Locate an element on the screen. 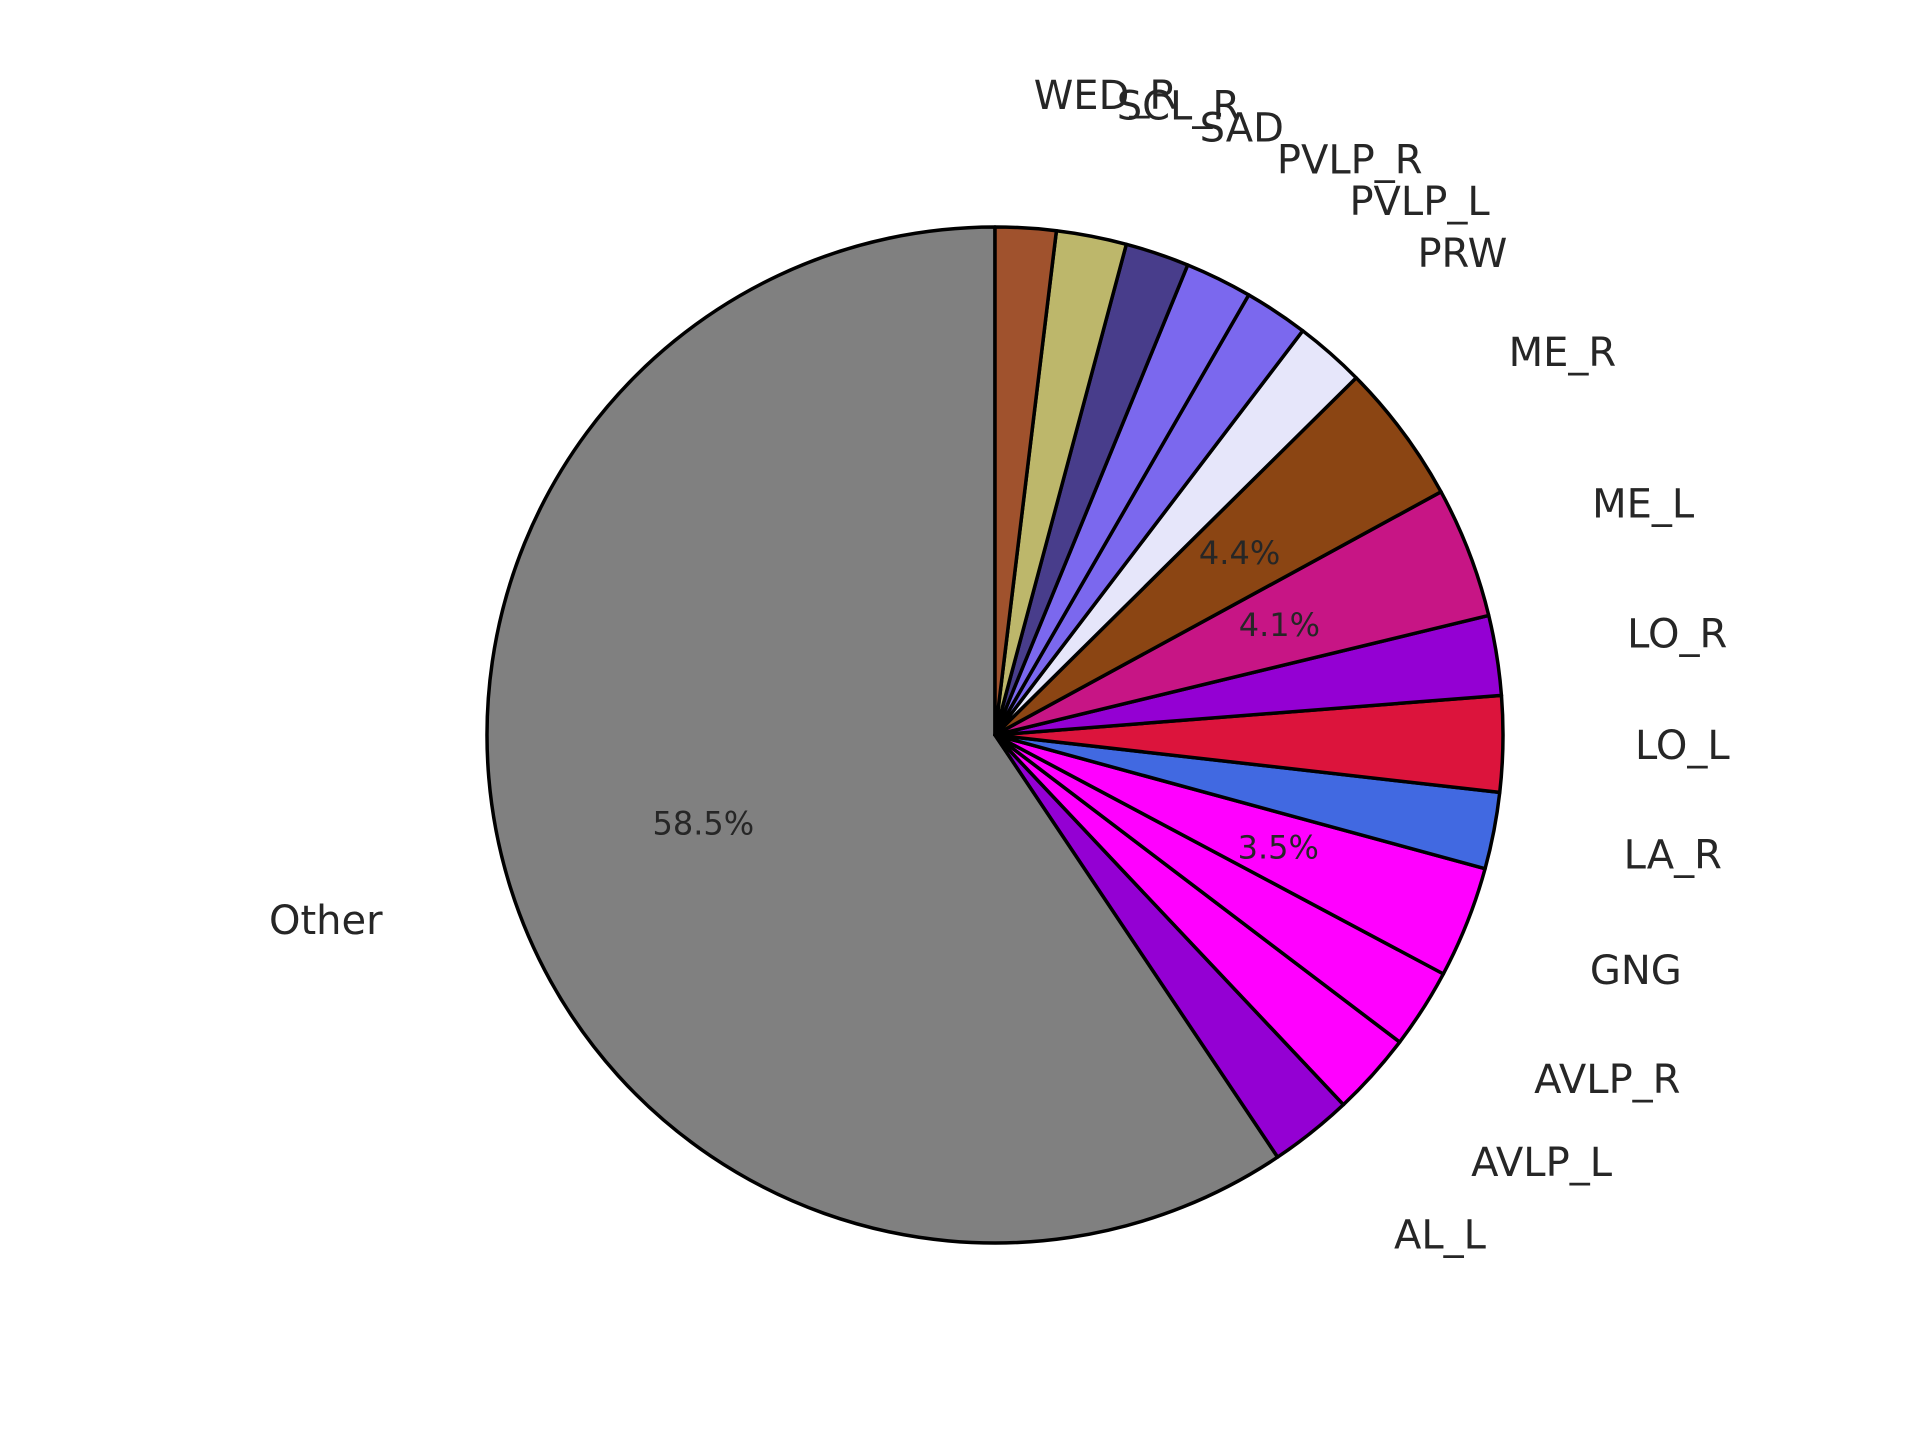 The image size is (1920, 1440). slice-label-gng: GNG is located at coordinates (1636, 971).